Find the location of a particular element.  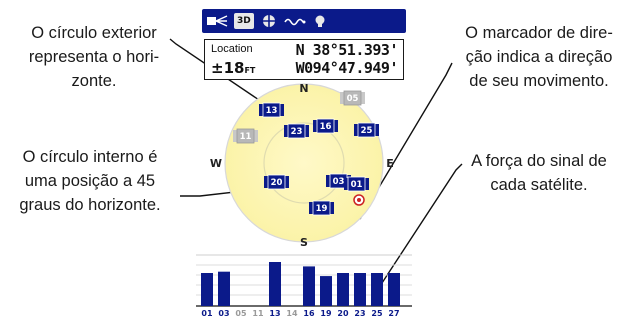

callout-line: ção indica a direção is located at coordinates (539, 57).